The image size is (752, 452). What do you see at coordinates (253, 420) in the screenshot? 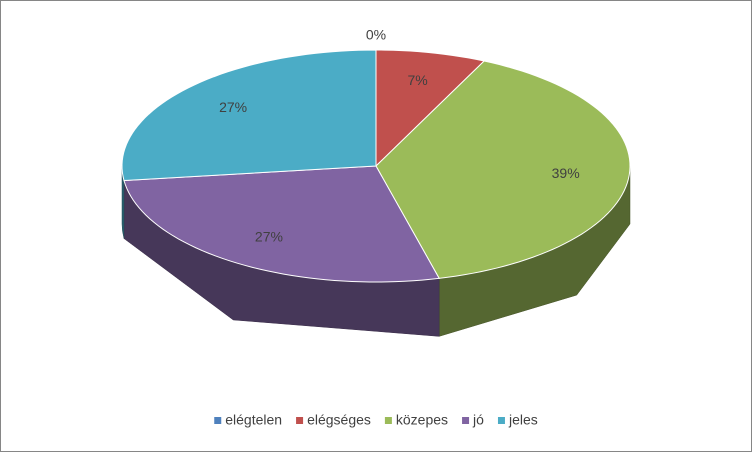
I see `legend-label: elégtelen` at bounding box center [253, 420].